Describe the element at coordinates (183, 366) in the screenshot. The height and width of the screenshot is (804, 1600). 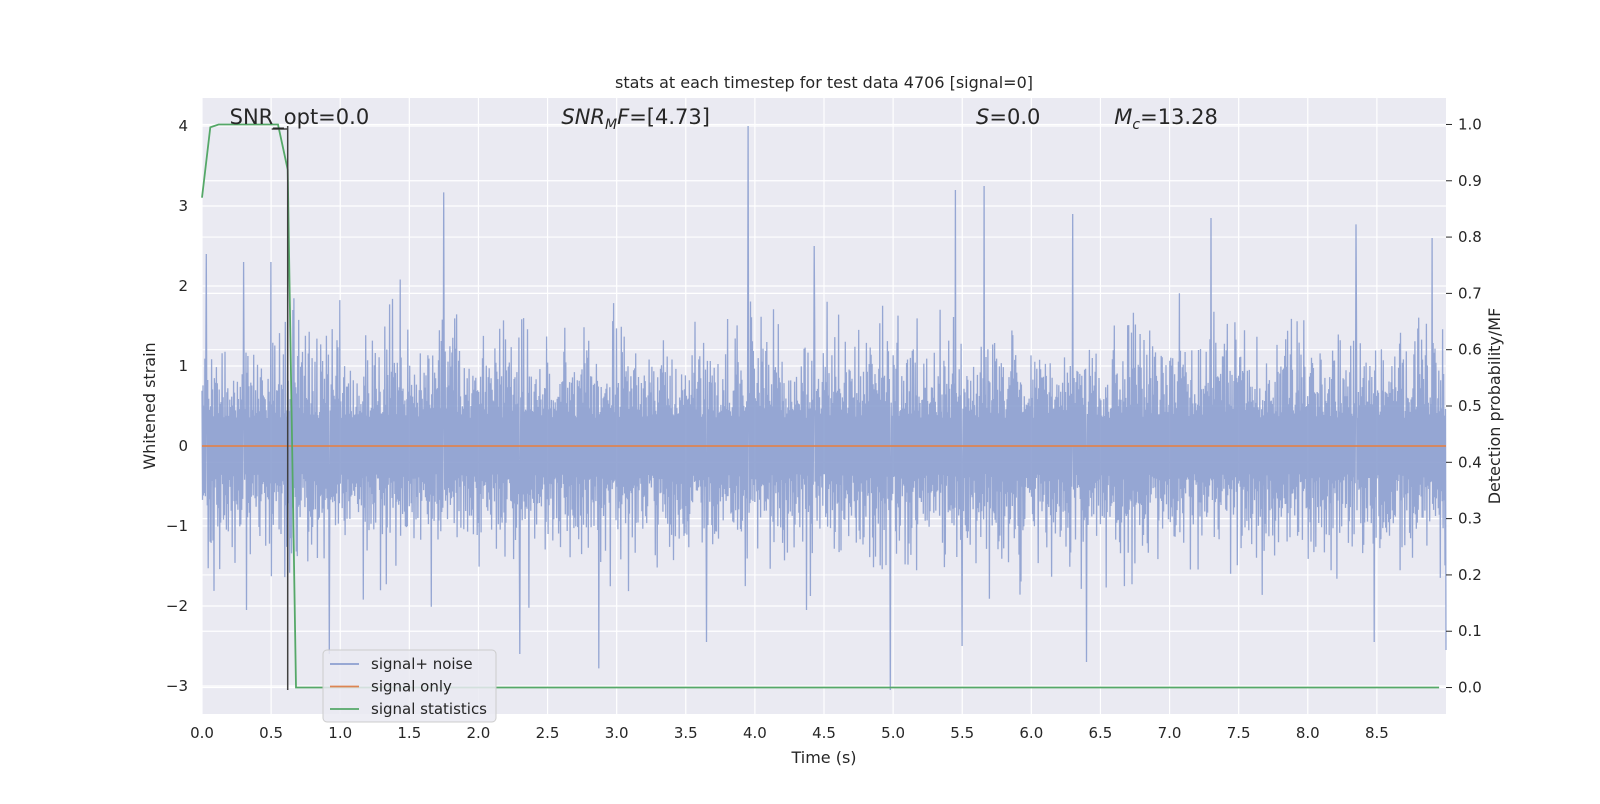
I see `y-tick-label-left: 1` at that location.